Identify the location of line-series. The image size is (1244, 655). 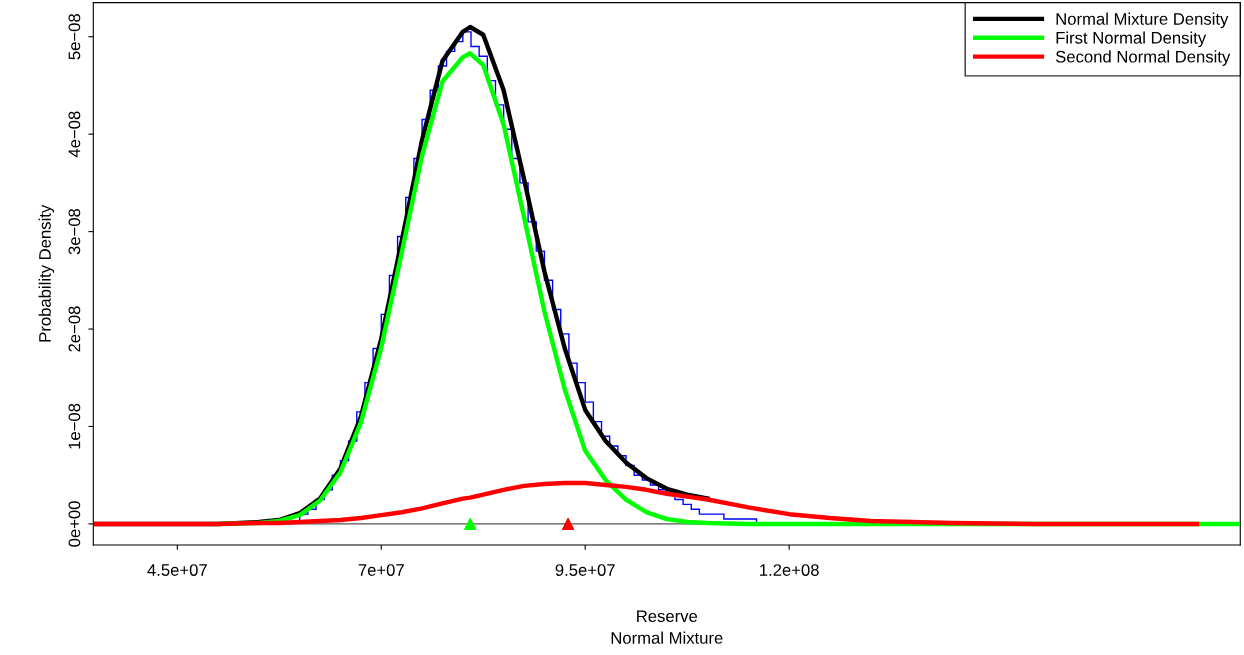
(646, 503).